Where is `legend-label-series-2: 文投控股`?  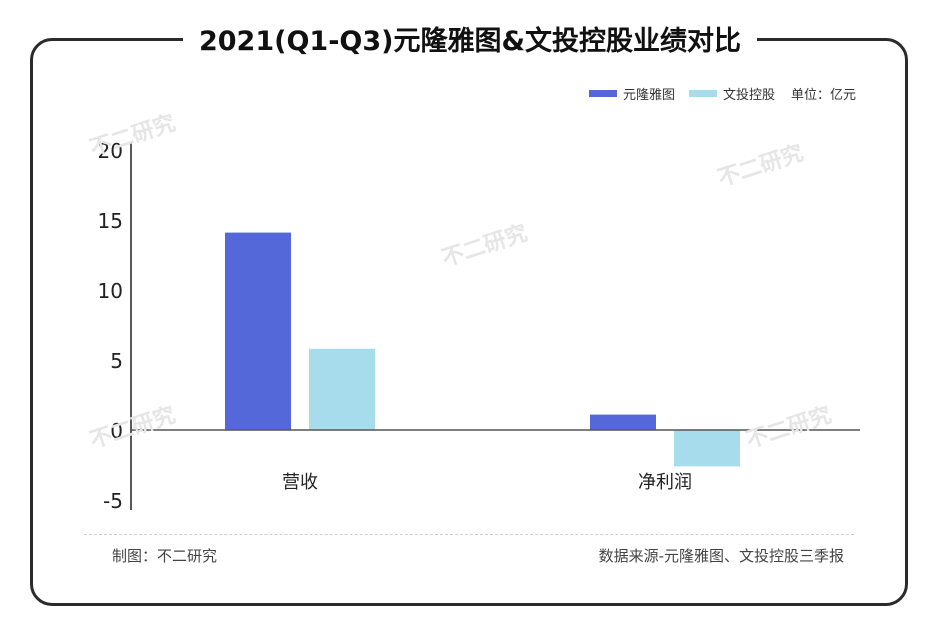 legend-label-series-2: 文投控股 is located at coordinates (748, 95).